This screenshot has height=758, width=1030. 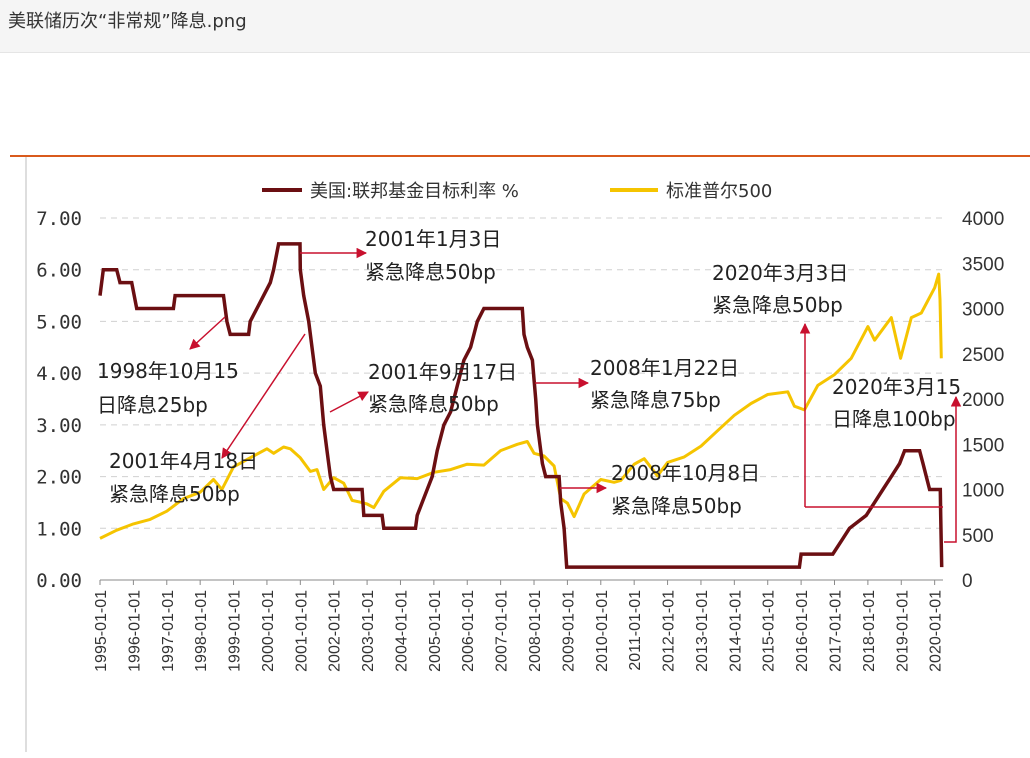 I want to click on x-tick-label: 2017-01-01, so click(x=835, y=631).